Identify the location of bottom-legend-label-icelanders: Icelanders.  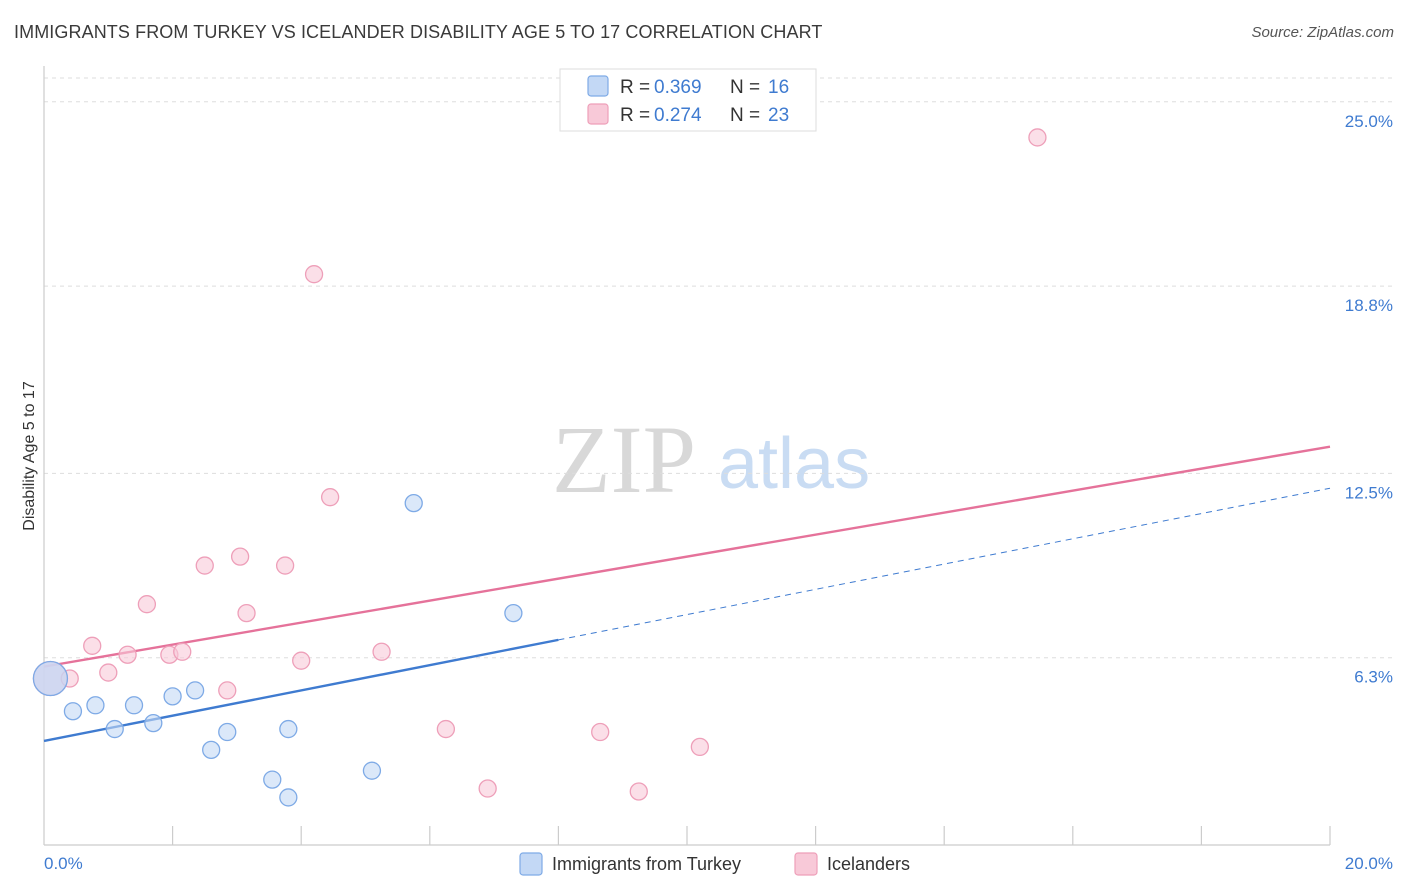
(868, 864).